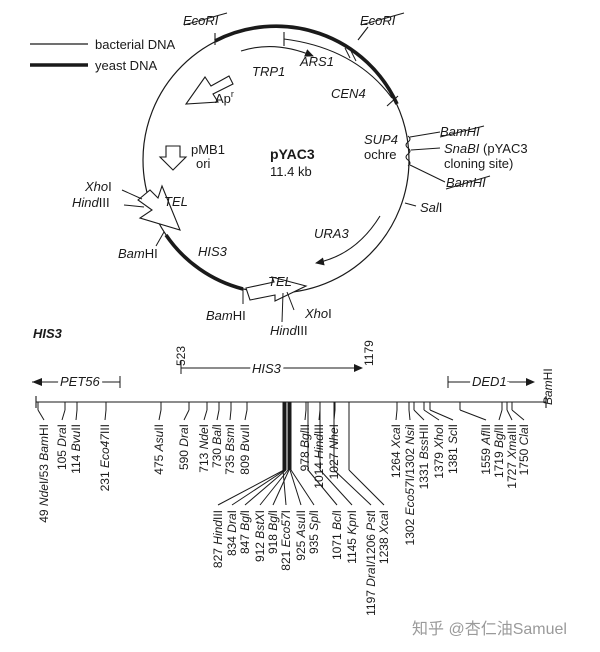 This screenshot has height=652, width=600. Describe the element at coordinates (337, 535) in the screenshot. I see `lower-site-label: 1071 BclI` at that location.